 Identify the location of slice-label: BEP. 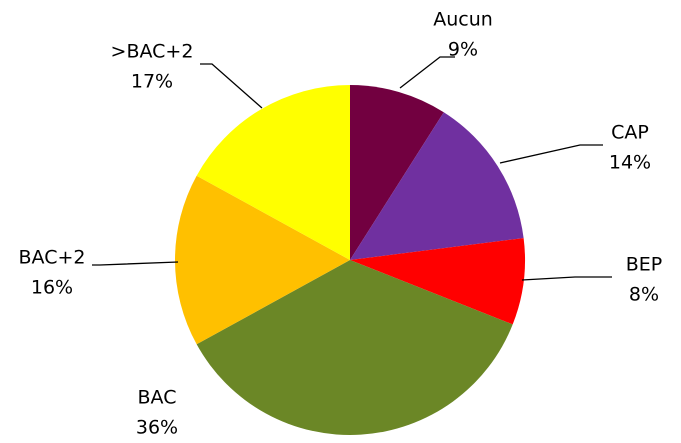
(644, 265).